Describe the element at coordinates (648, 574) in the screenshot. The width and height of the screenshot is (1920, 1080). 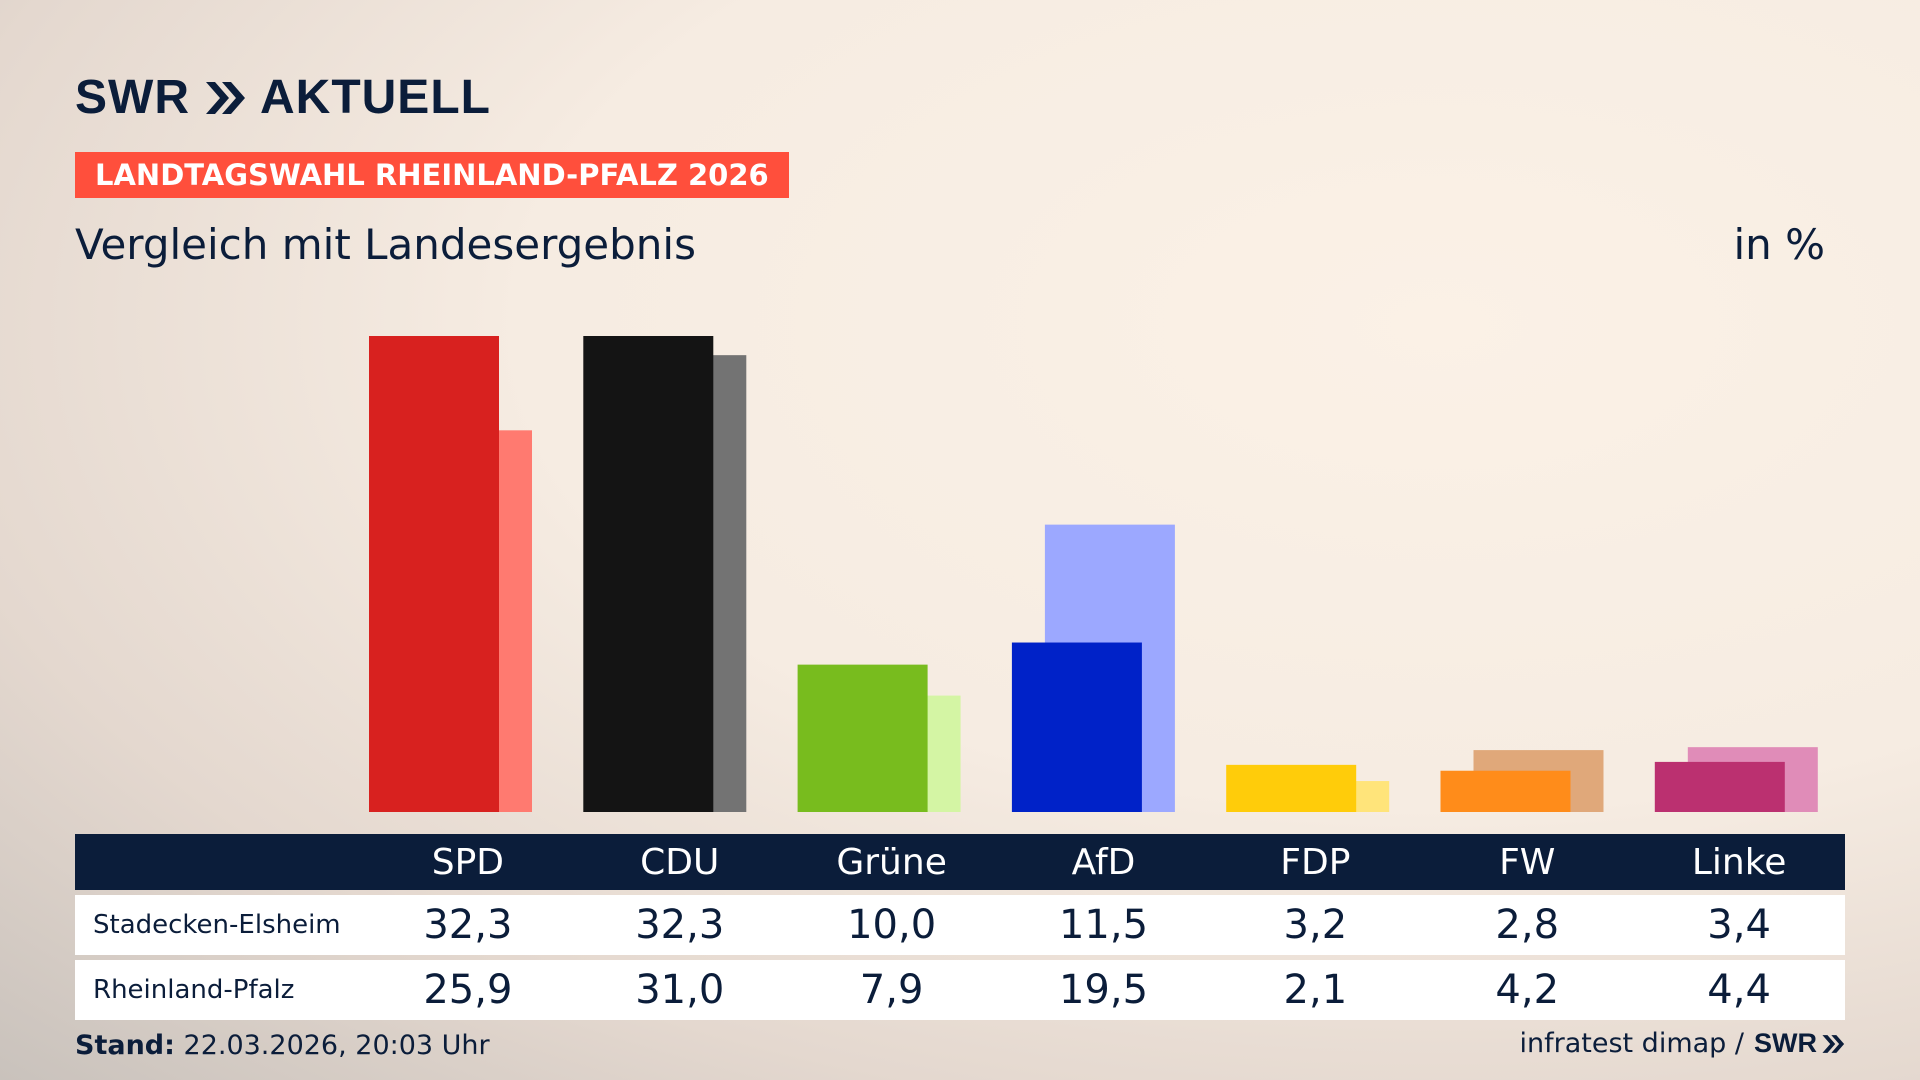
I see `bar-local-cdu` at that location.